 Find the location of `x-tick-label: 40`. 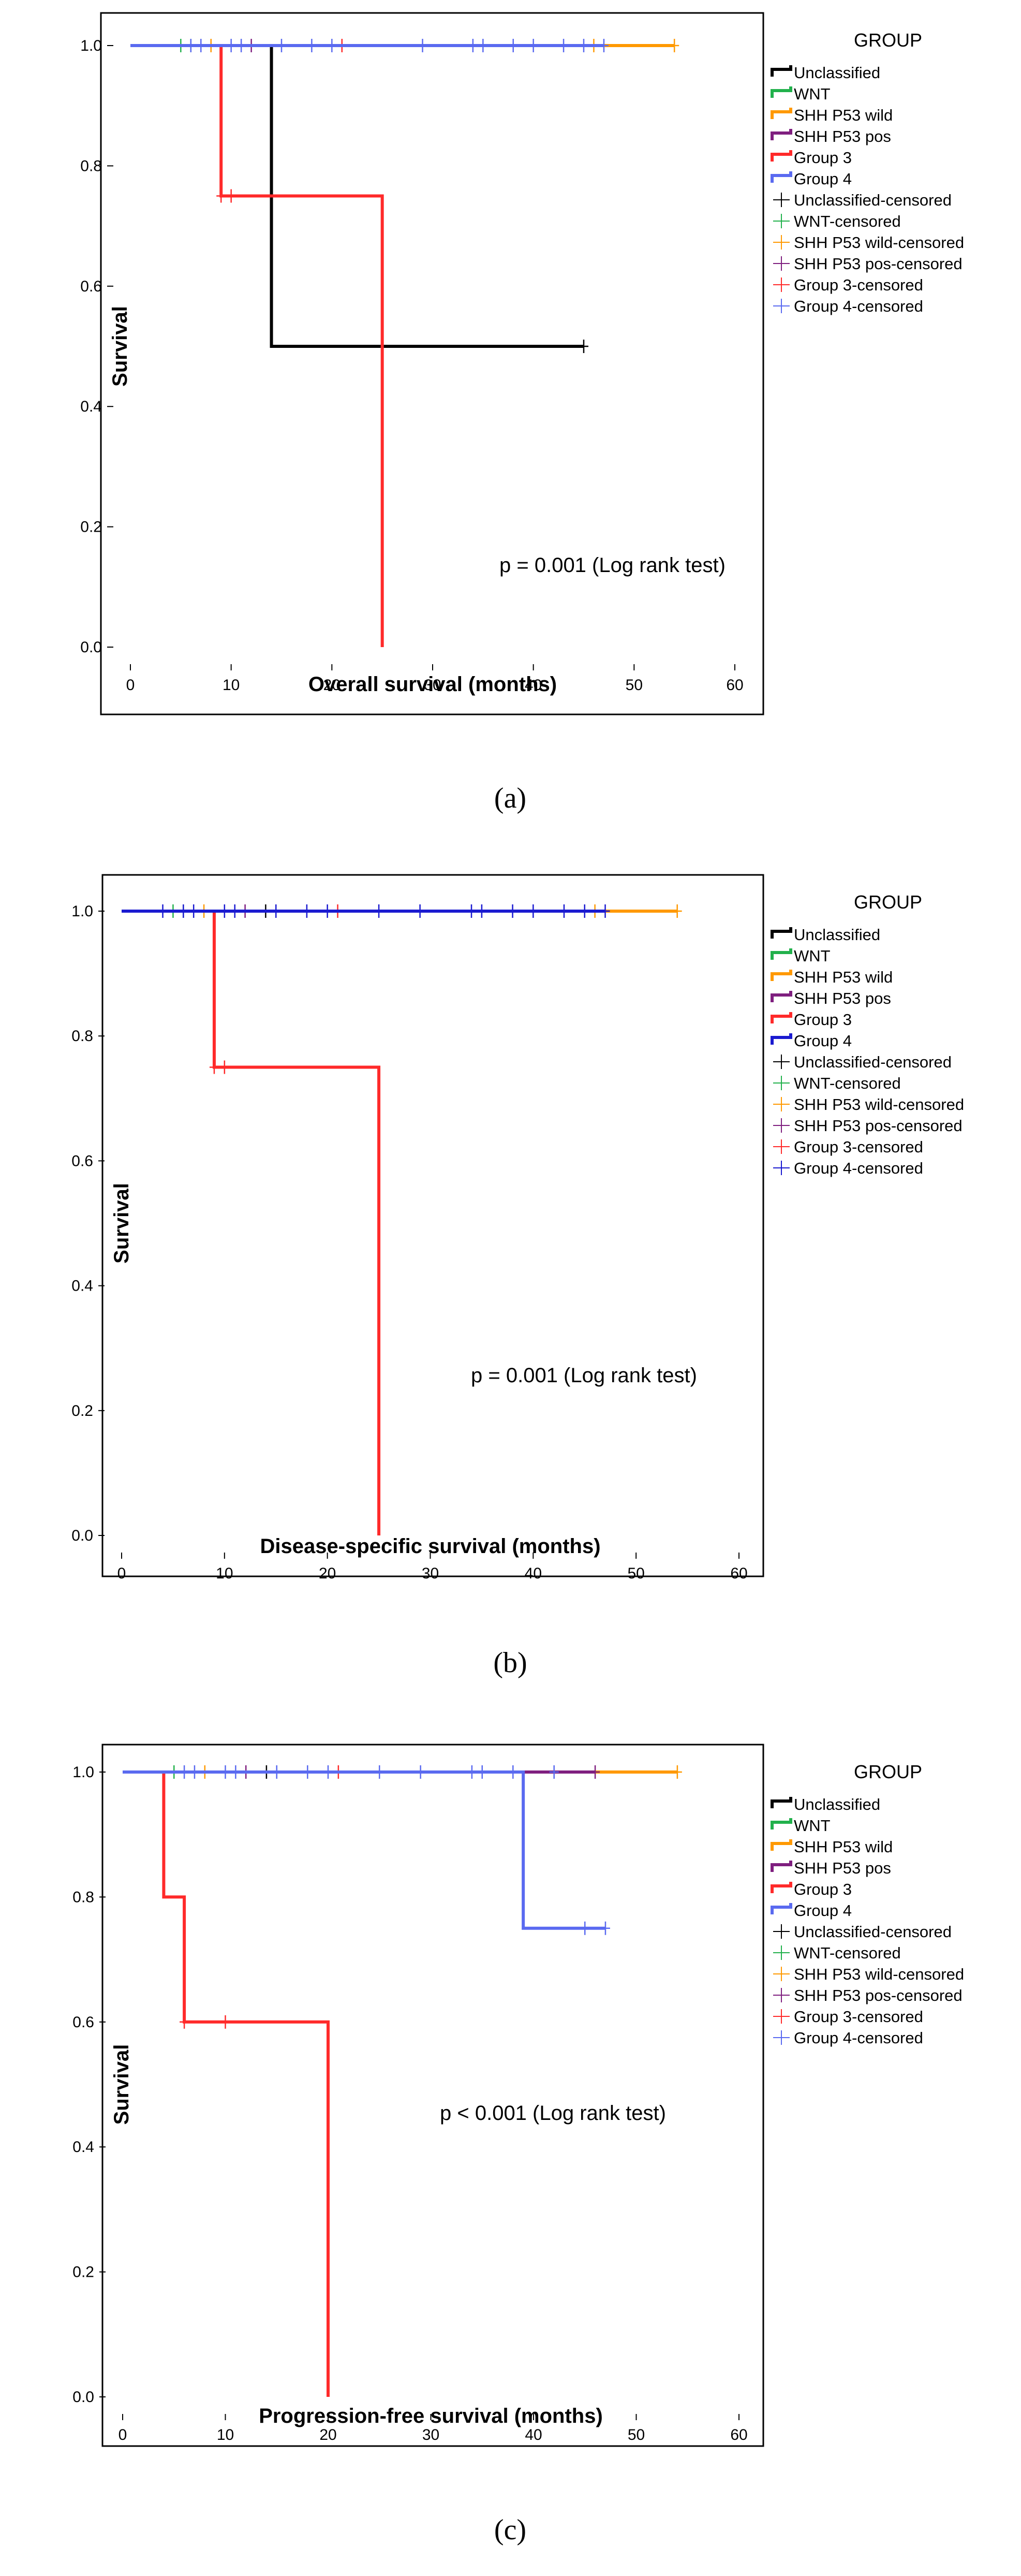

x-tick-label: 40 is located at coordinates (533, 2434).